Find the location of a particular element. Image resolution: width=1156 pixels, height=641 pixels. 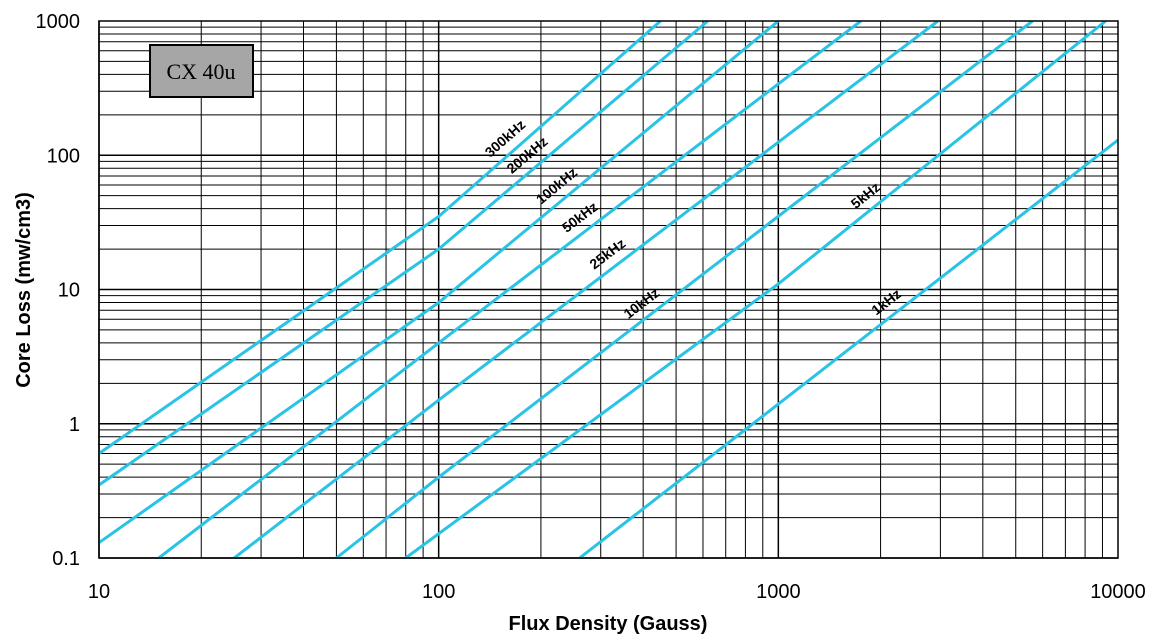

y-axis-title: Core Loss (mw/cm3) is located at coordinates (24, 290).